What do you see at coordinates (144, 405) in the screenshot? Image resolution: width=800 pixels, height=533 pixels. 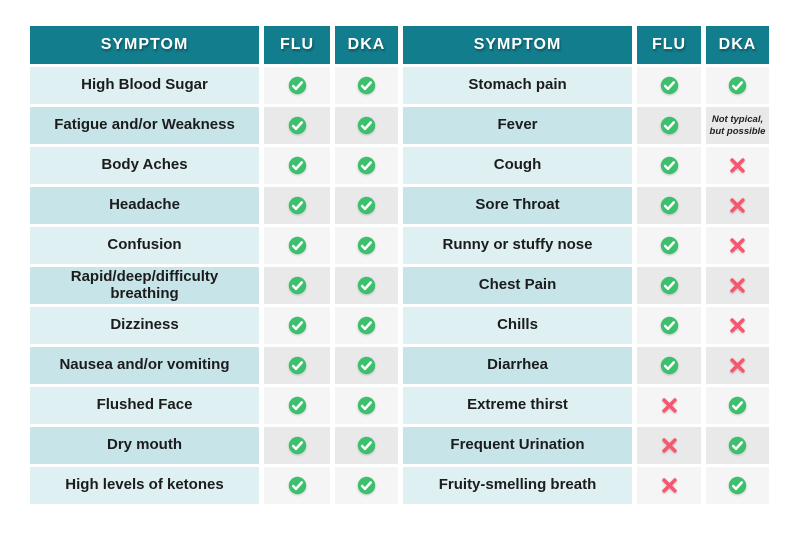 I see `symptom-cell: Flushed Face` at bounding box center [144, 405].